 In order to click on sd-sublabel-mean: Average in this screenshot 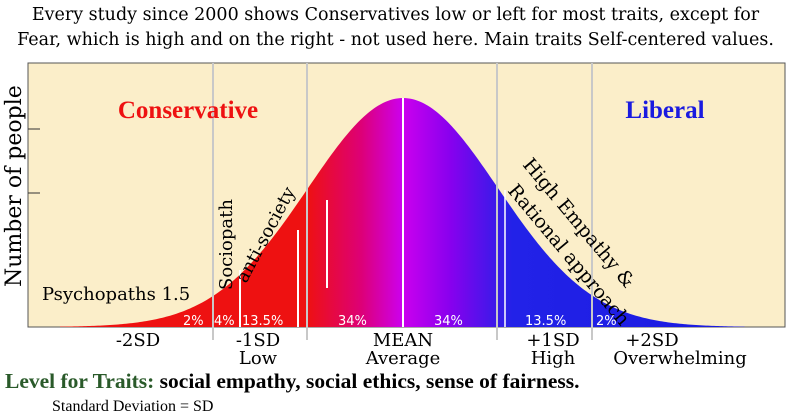, I will do `click(403, 358)`.